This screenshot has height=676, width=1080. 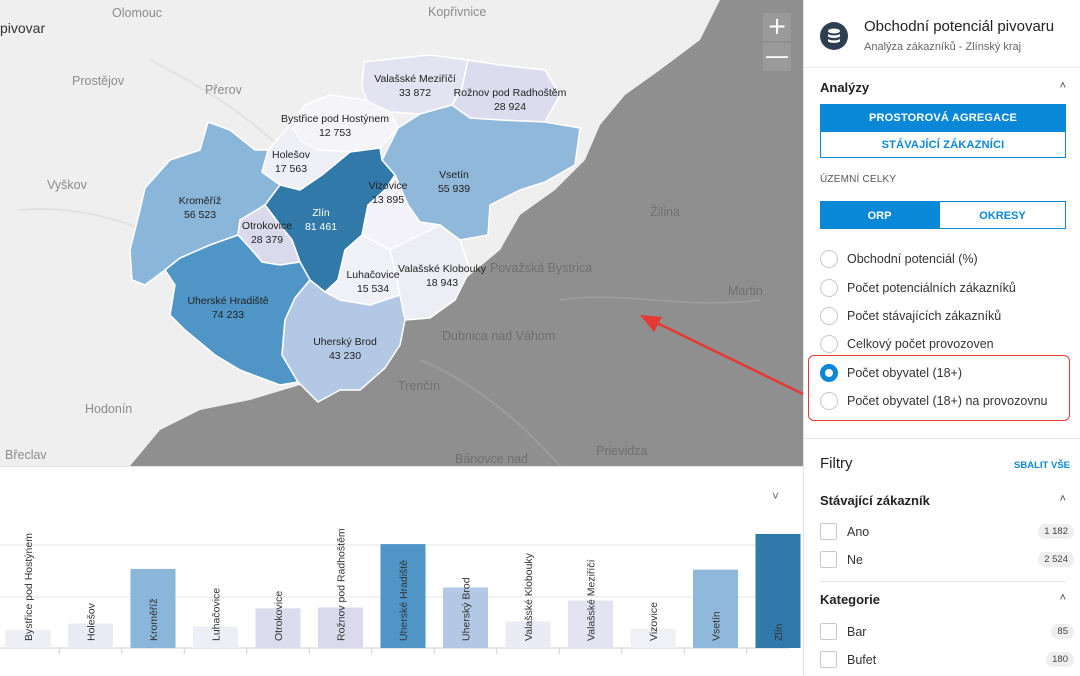 What do you see at coordinates (777, 27) in the screenshot?
I see `zoom-in-button: +` at bounding box center [777, 27].